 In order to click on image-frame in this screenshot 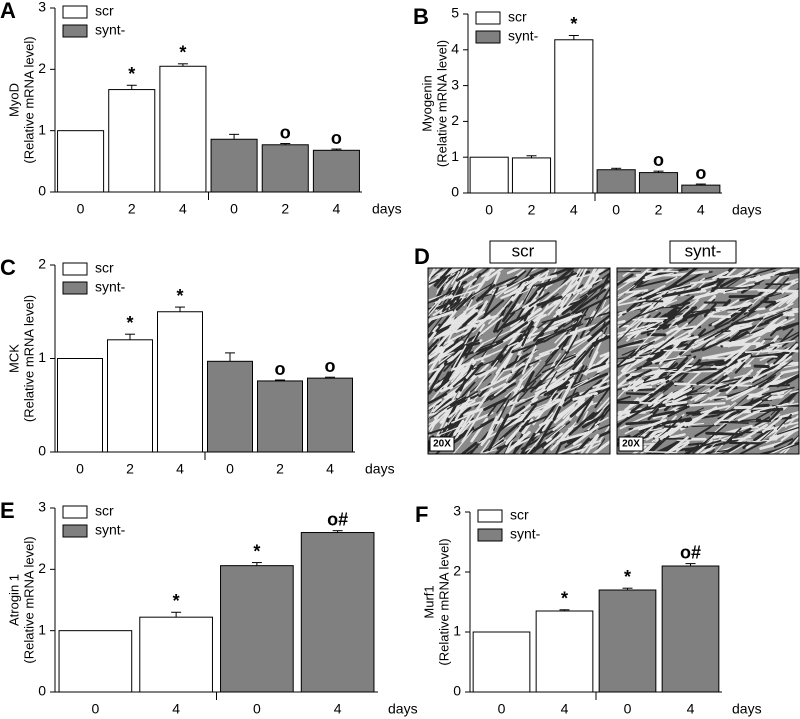, I will do `click(519, 361)`.